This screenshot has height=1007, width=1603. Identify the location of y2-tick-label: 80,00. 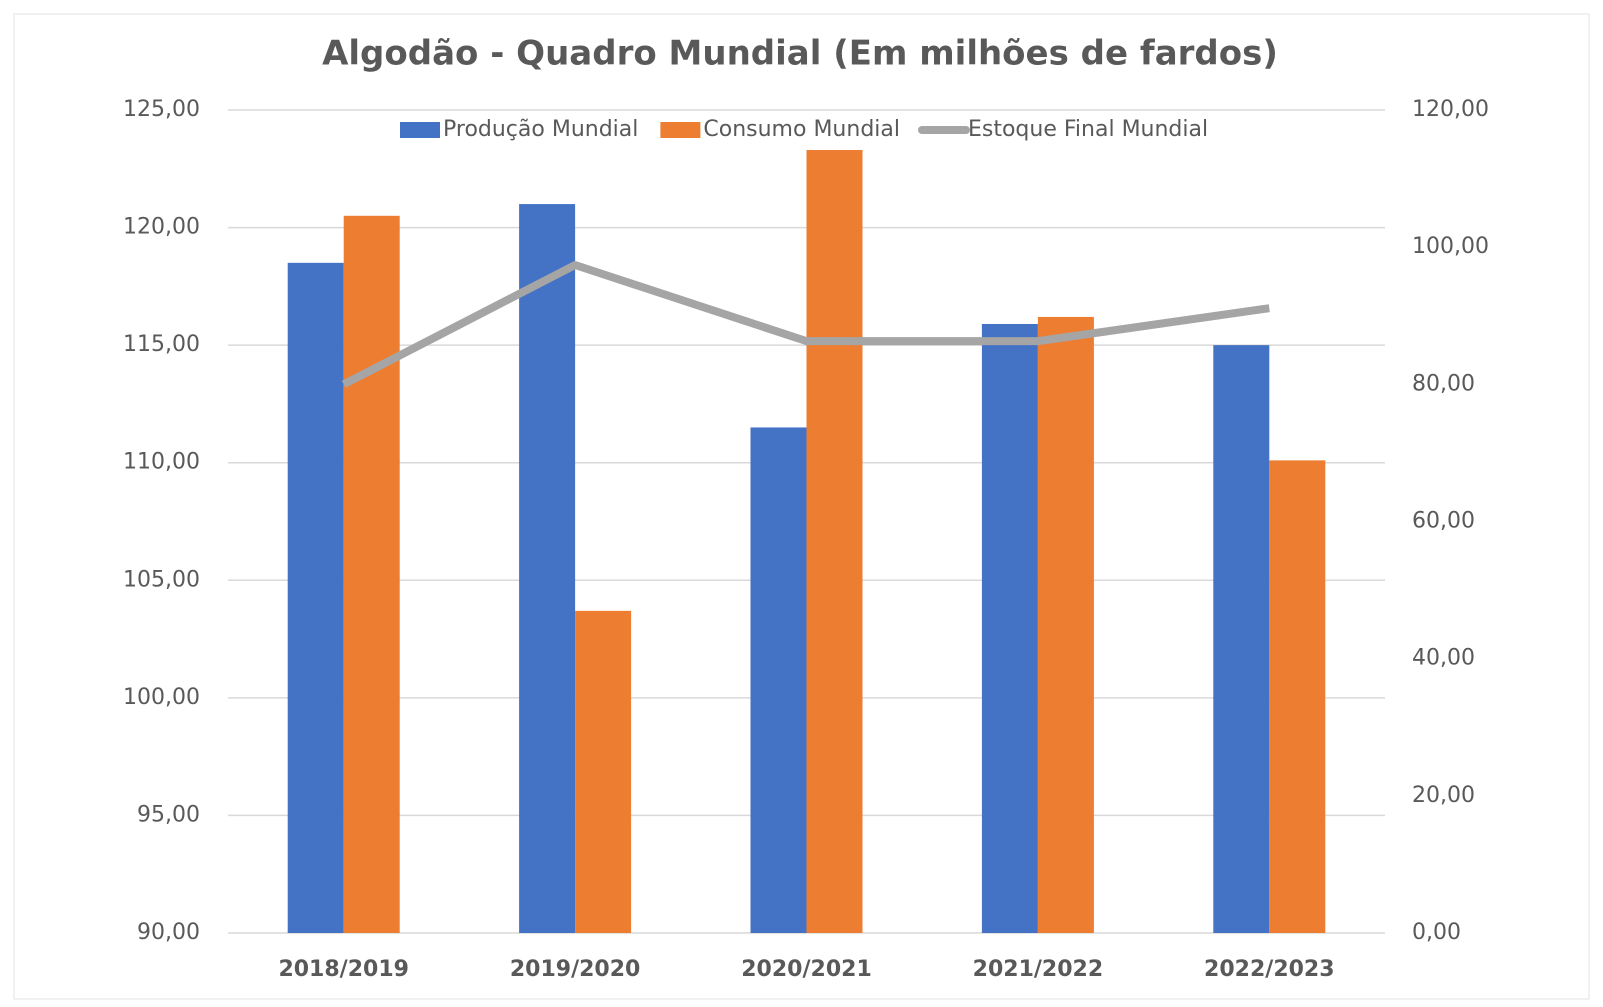
(1443, 383).